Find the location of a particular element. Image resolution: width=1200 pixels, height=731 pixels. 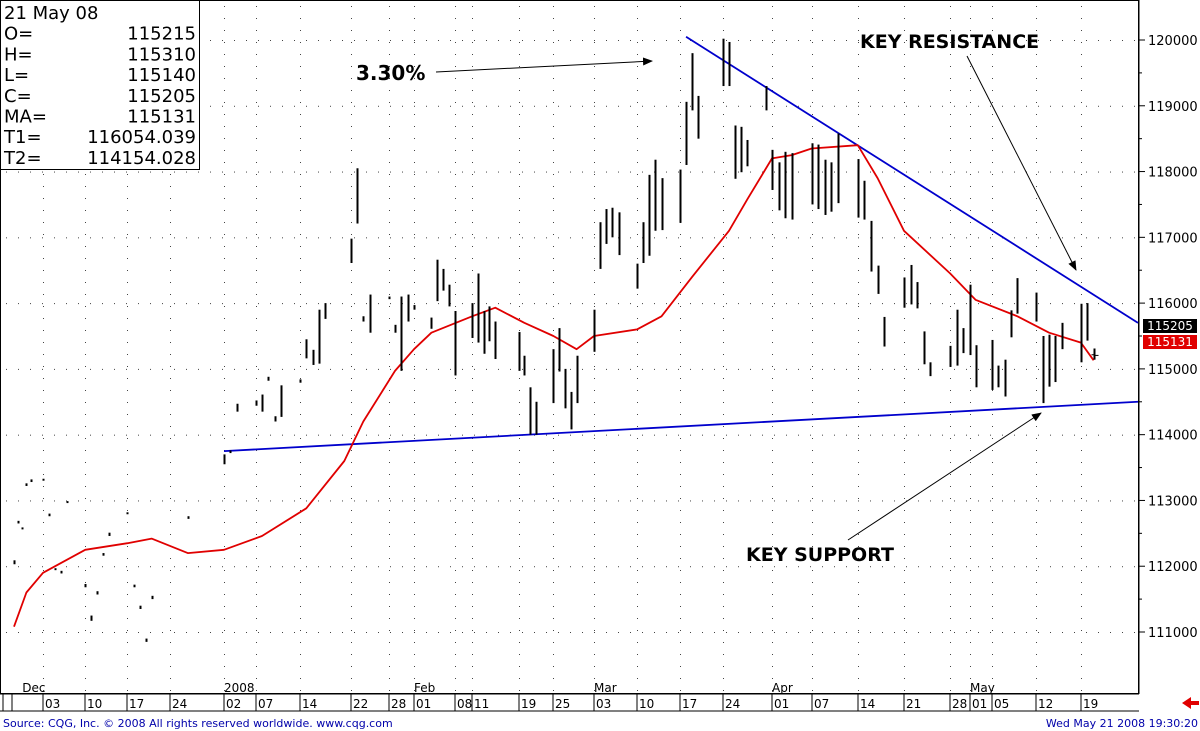

red-left-arrow-icon is located at coordinates (1190, 703).